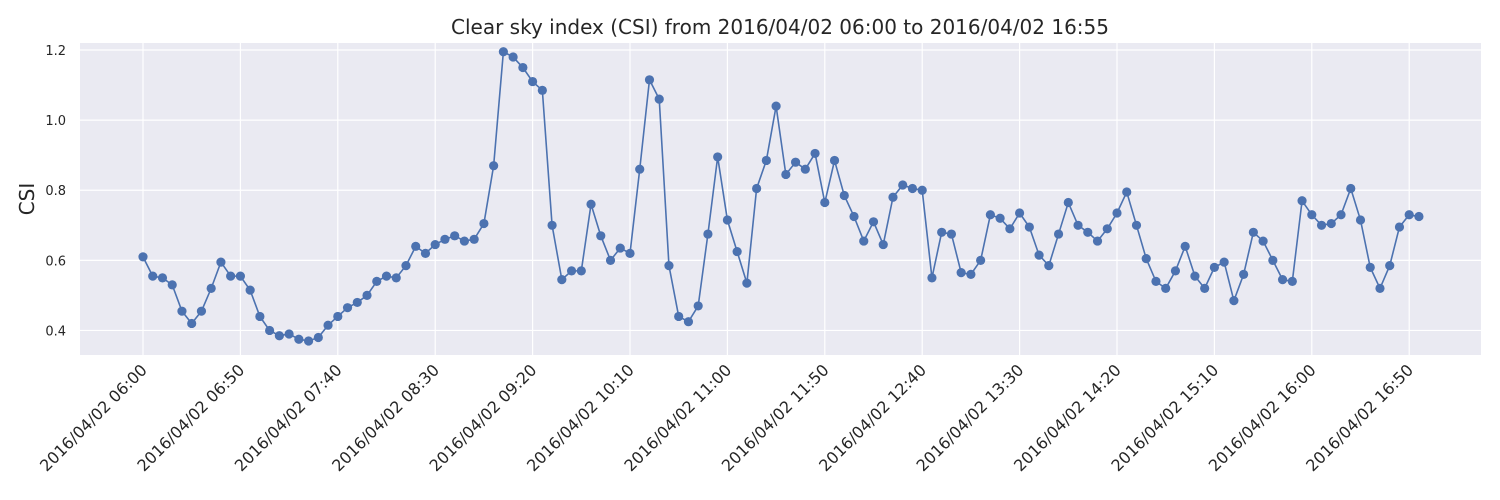 The image size is (1500, 500). What do you see at coordinates (55, 331) in the screenshot?
I see `y-tick-label: 0.4` at bounding box center [55, 331].